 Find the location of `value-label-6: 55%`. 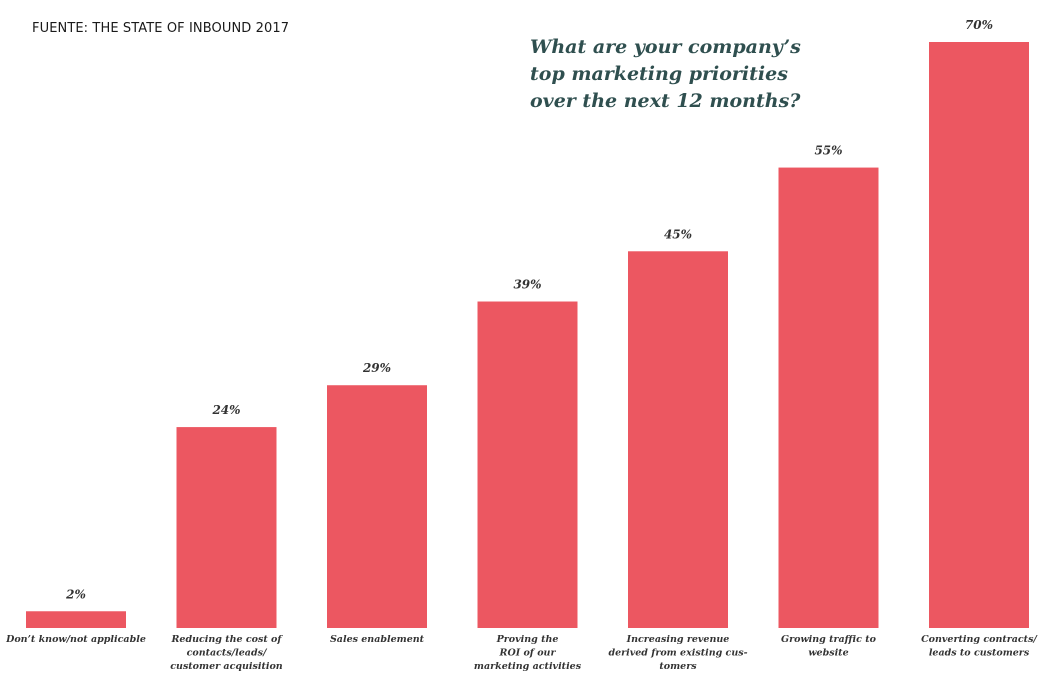

value-label-6: 55% is located at coordinates (828, 151).